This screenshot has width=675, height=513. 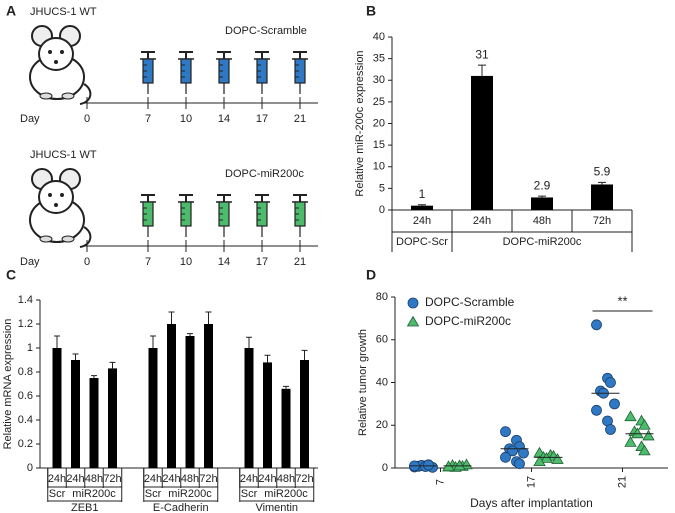 I want to click on y-tick-label: 40, so click(x=379, y=37).